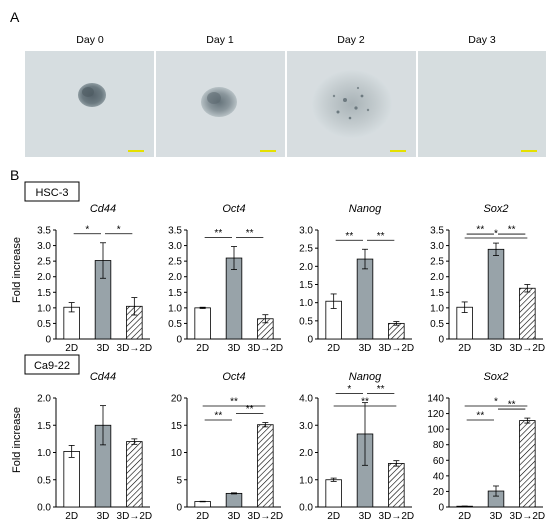 The height and width of the screenshot is (530, 550). Describe the element at coordinates (179, 480) in the screenshot. I see `y-tick-label: 5` at that location.